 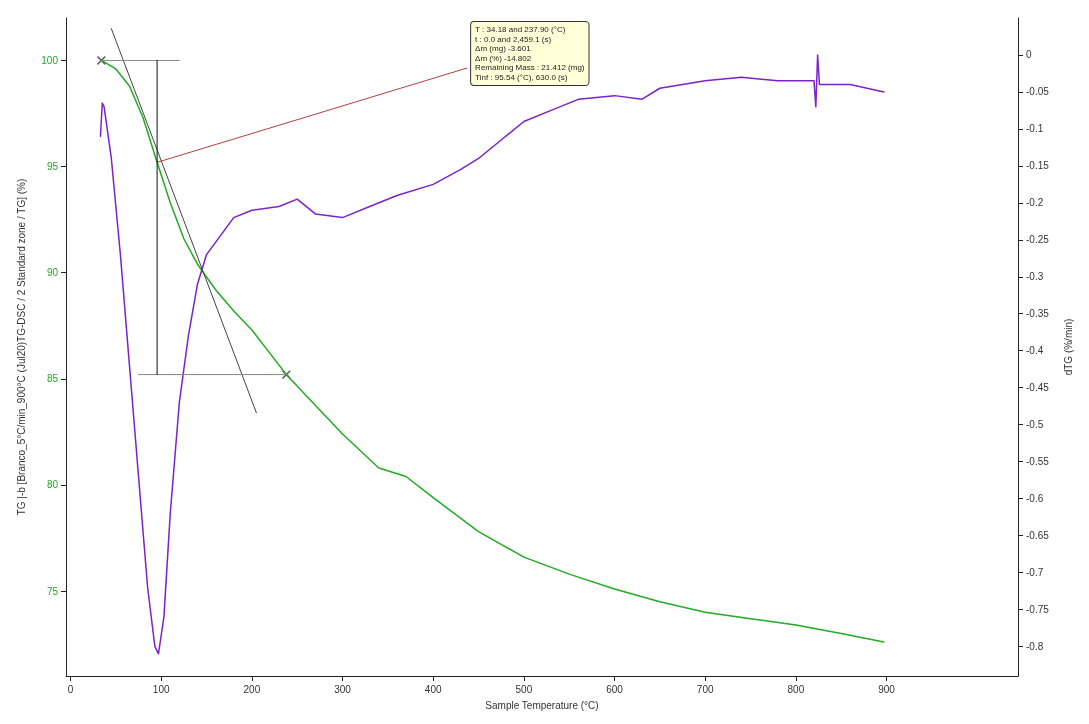 I want to click on y-tick-label: 100, so click(x=50, y=60).